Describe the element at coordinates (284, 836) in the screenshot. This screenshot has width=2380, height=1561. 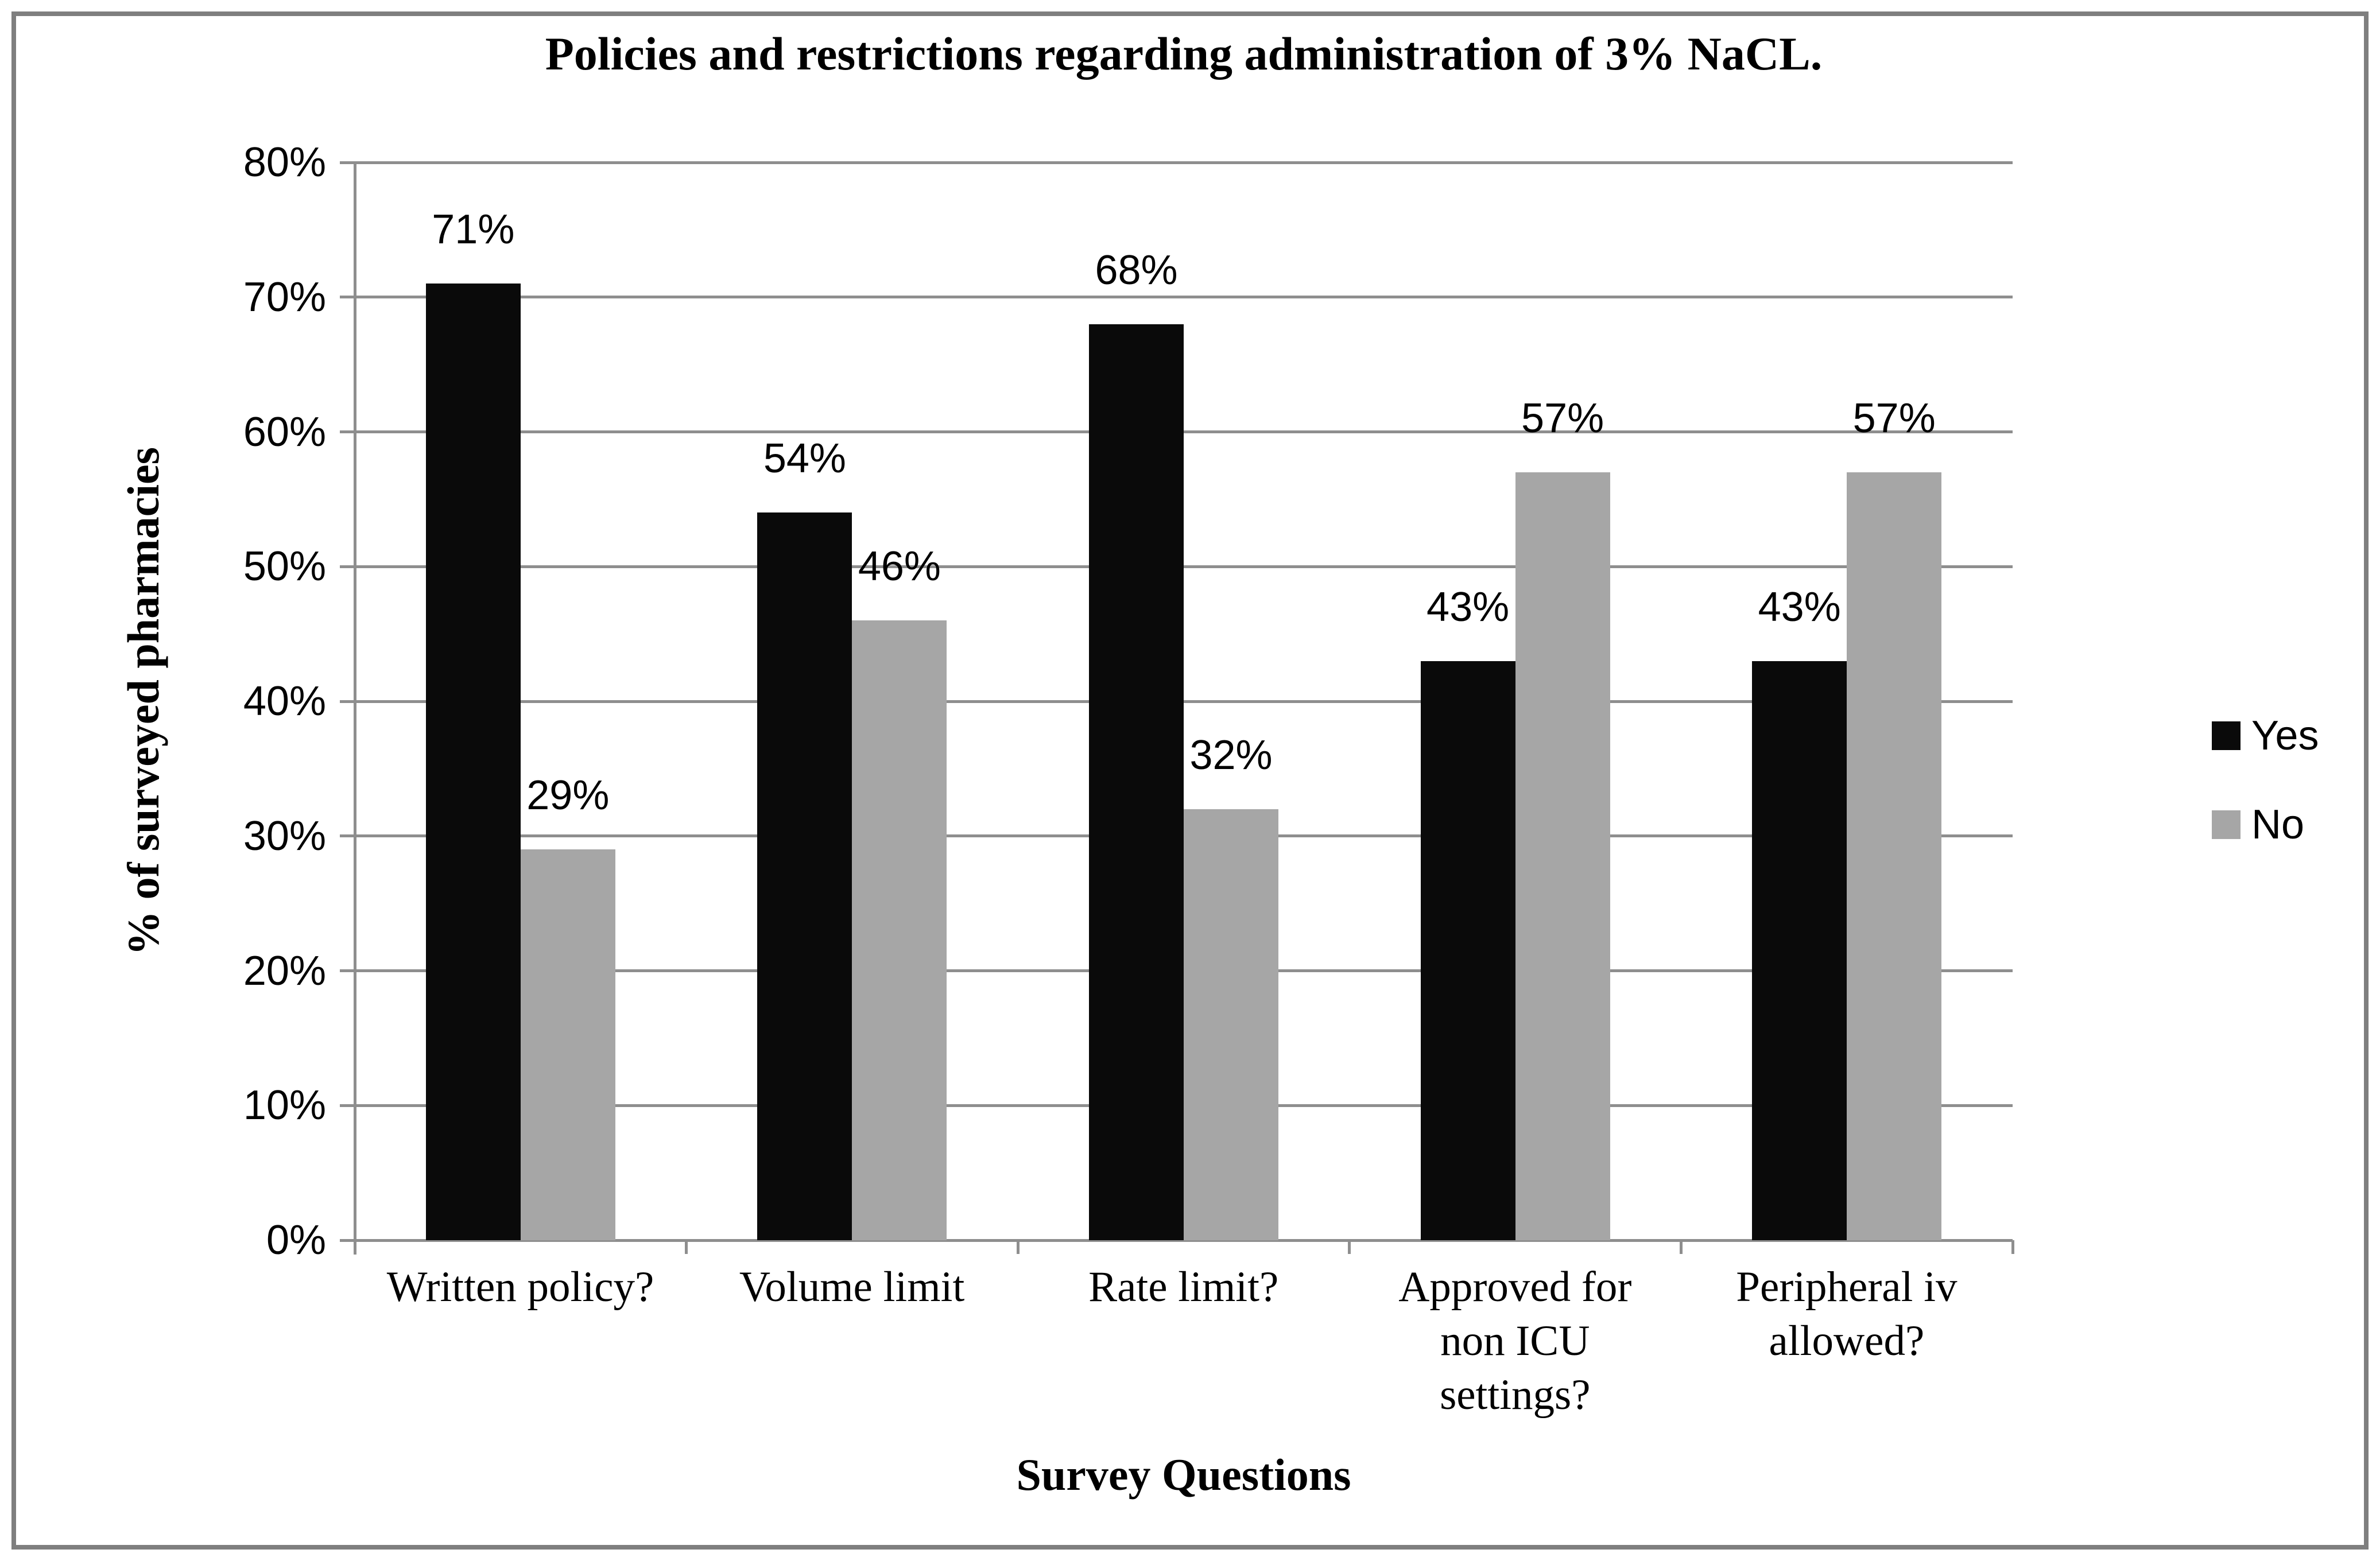
I see `y-tick-label-30%: 30%` at that location.